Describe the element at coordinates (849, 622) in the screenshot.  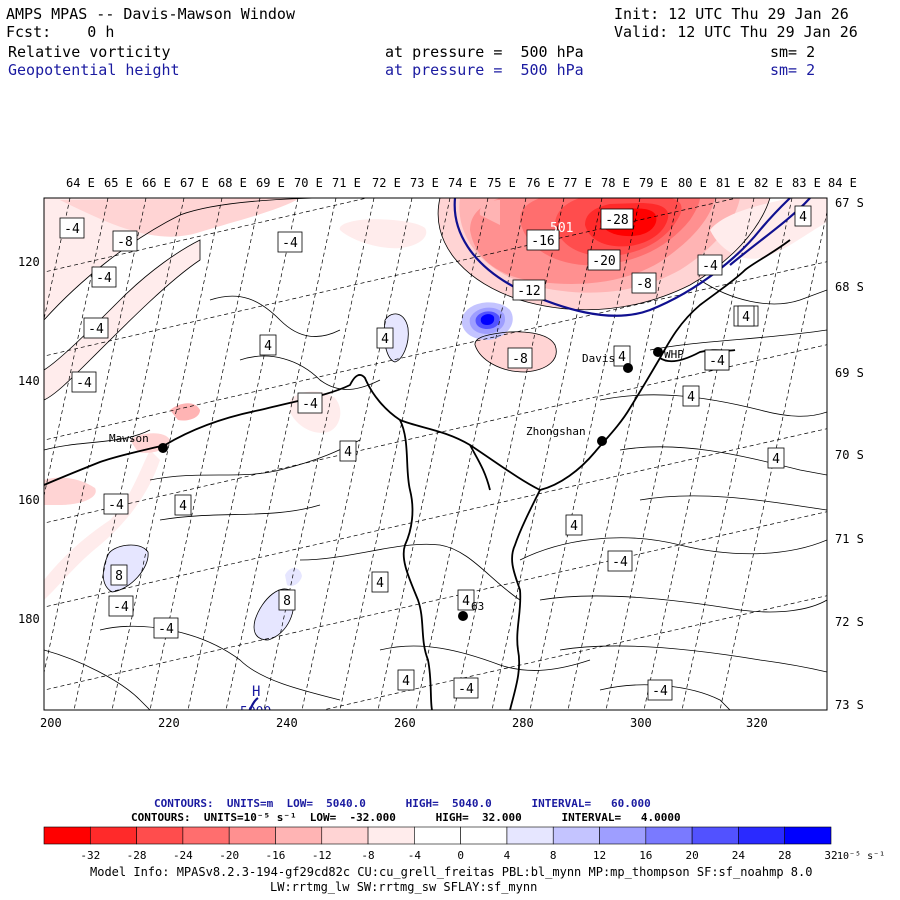
I see `lat-label: 72 S` at that location.